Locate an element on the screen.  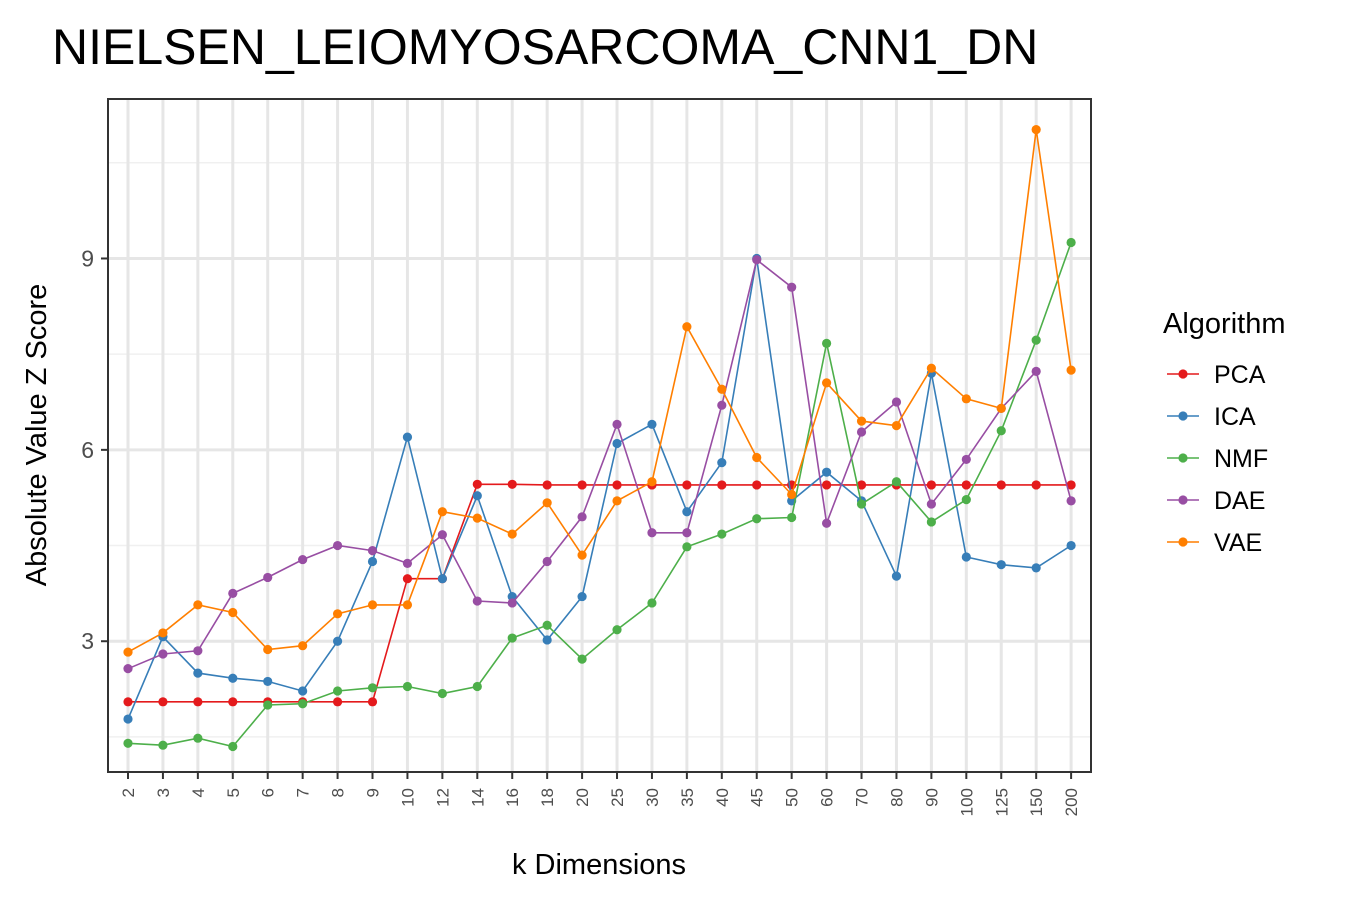
x-tick-label: 6 is located at coordinates (268, 792).